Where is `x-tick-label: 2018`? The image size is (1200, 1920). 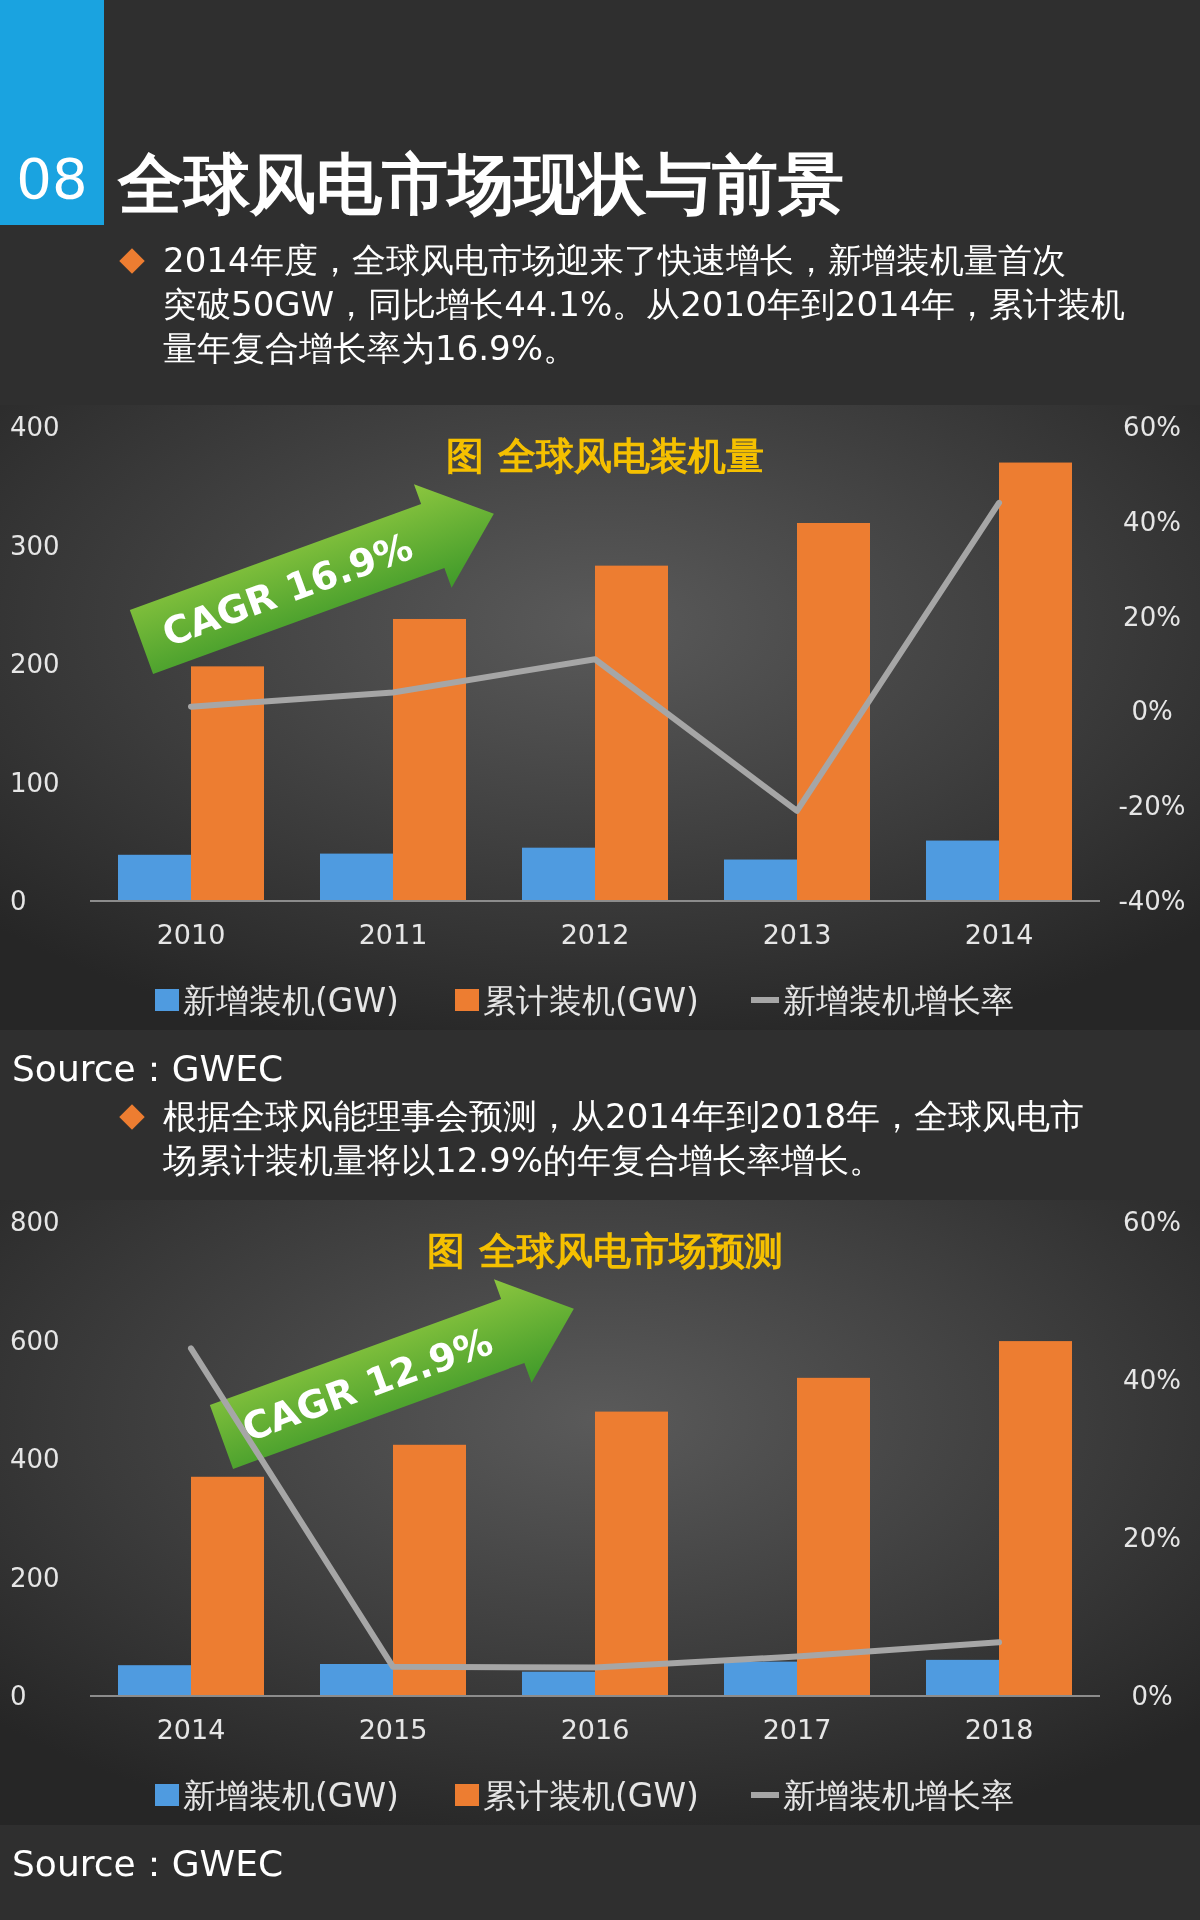
x-tick-label: 2018 is located at coordinates (999, 1729).